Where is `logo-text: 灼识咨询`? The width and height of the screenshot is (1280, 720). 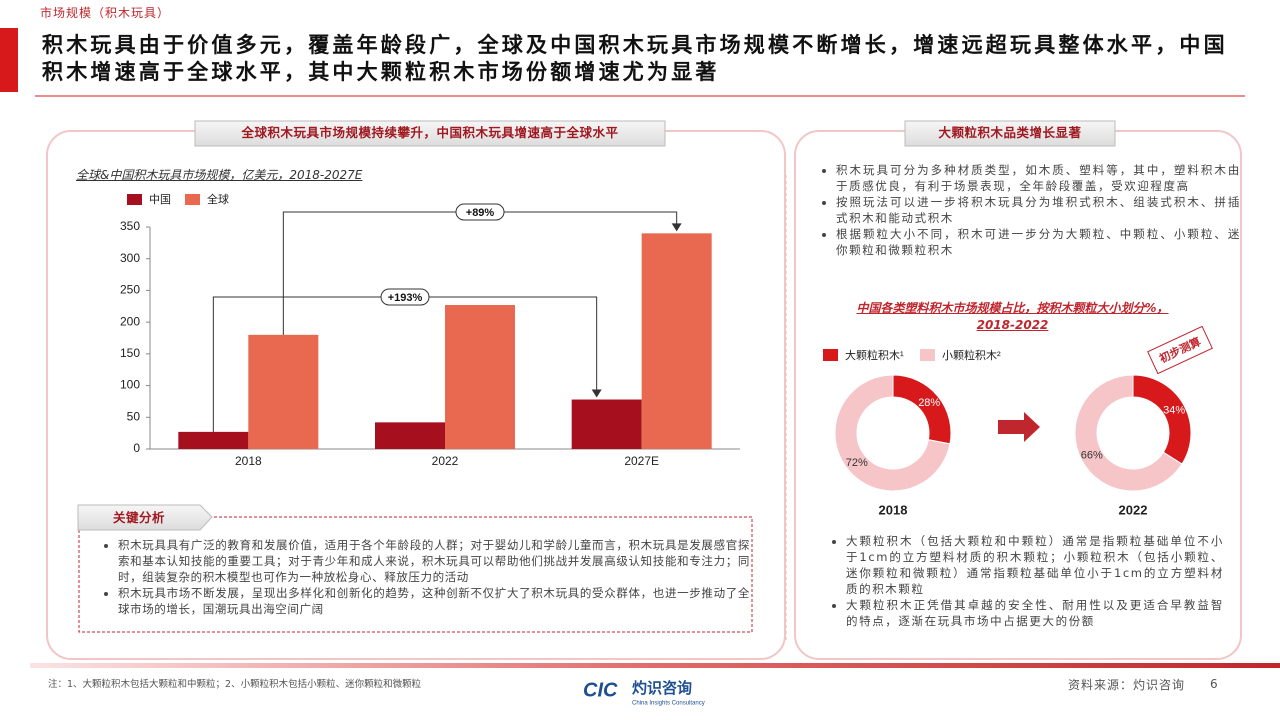
logo-text: 灼识咨询 is located at coordinates (662, 688).